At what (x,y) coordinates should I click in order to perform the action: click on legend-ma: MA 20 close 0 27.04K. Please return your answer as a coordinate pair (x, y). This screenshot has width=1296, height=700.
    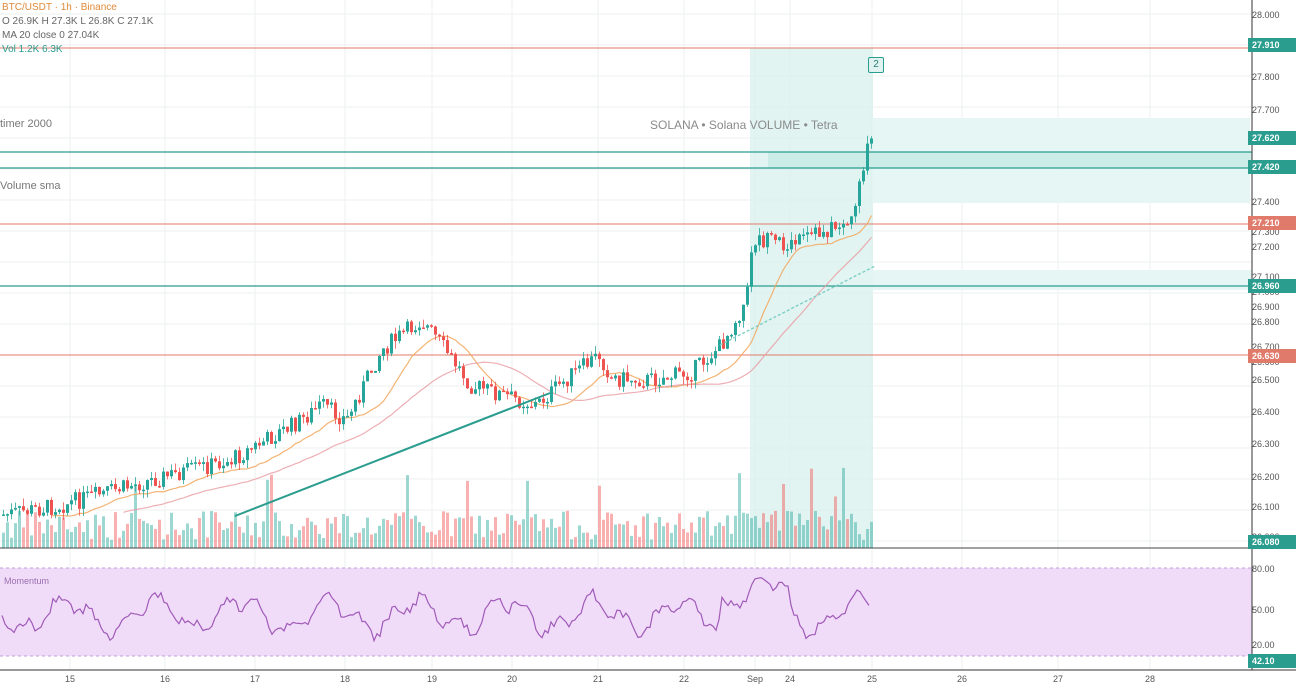
    Looking at the image, I should click on (51, 35).